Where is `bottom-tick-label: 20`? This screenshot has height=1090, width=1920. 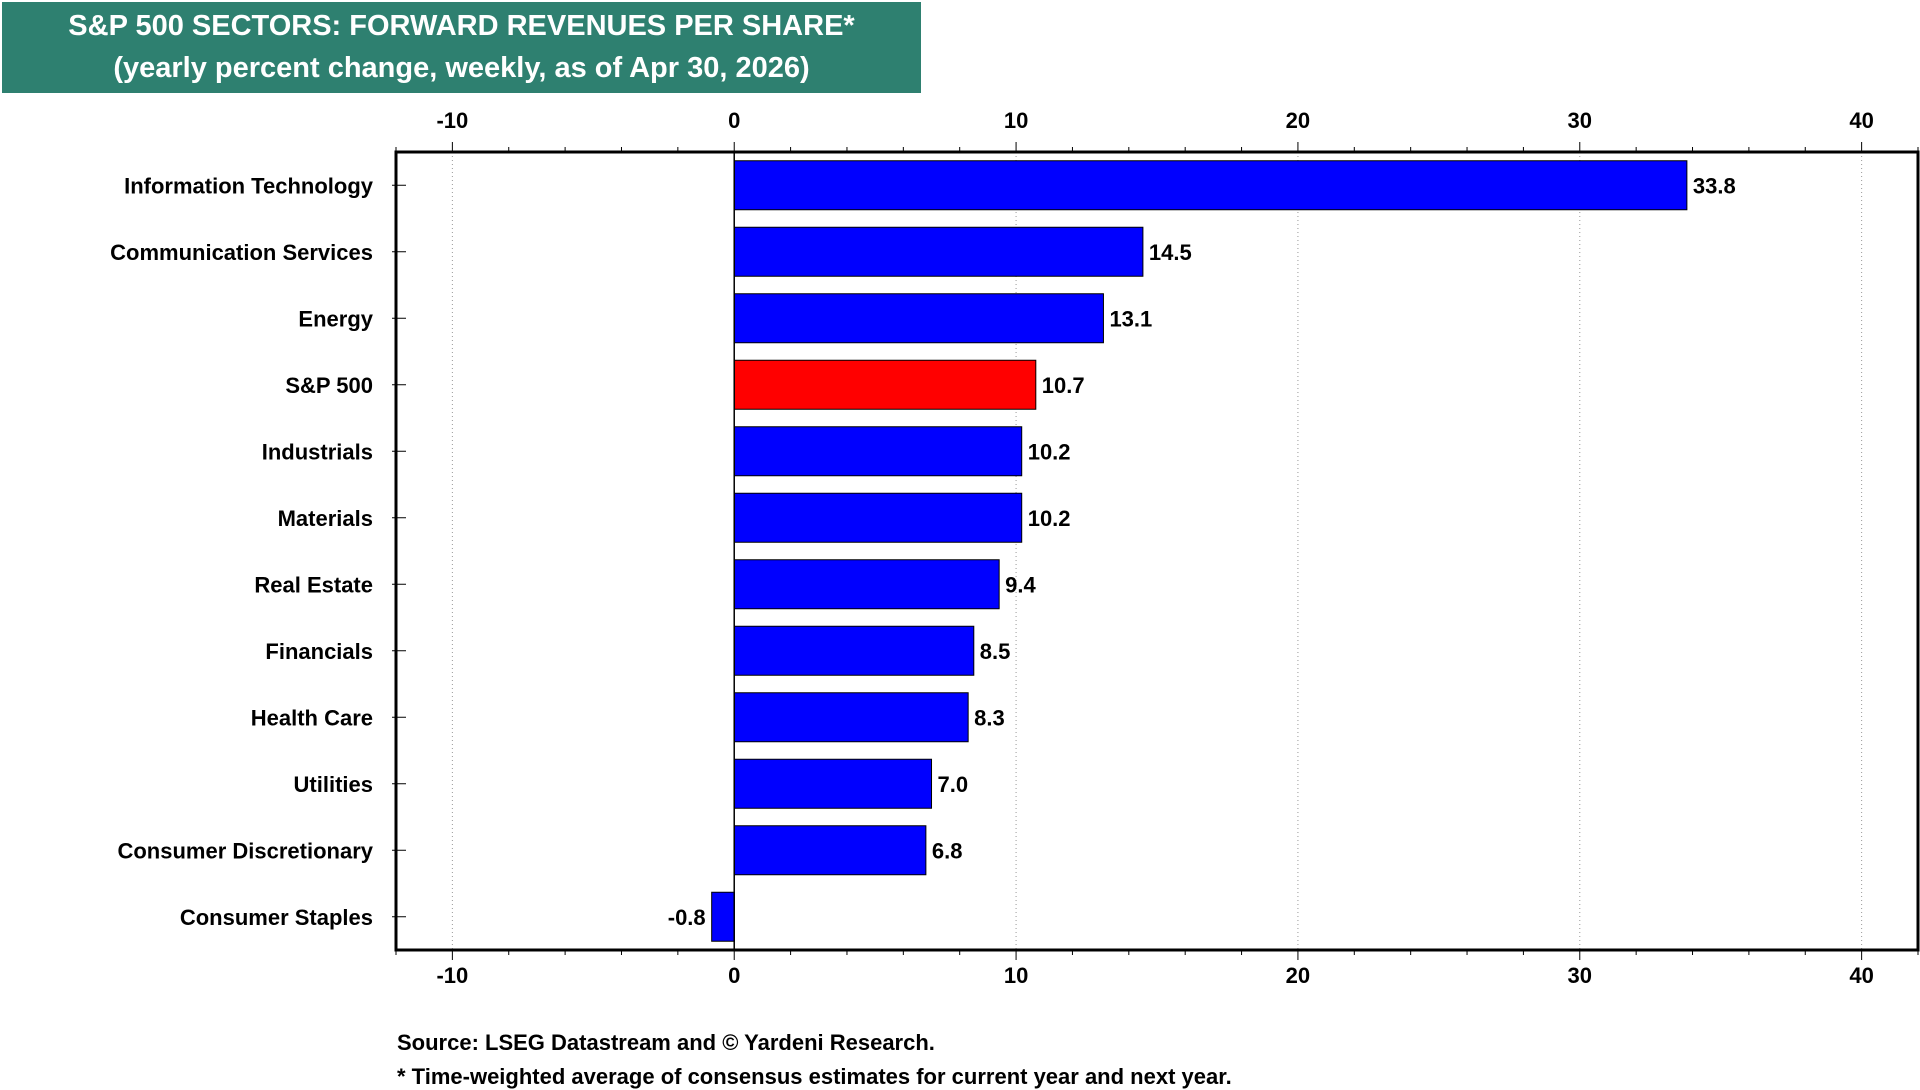
bottom-tick-label: 20 is located at coordinates (1298, 975).